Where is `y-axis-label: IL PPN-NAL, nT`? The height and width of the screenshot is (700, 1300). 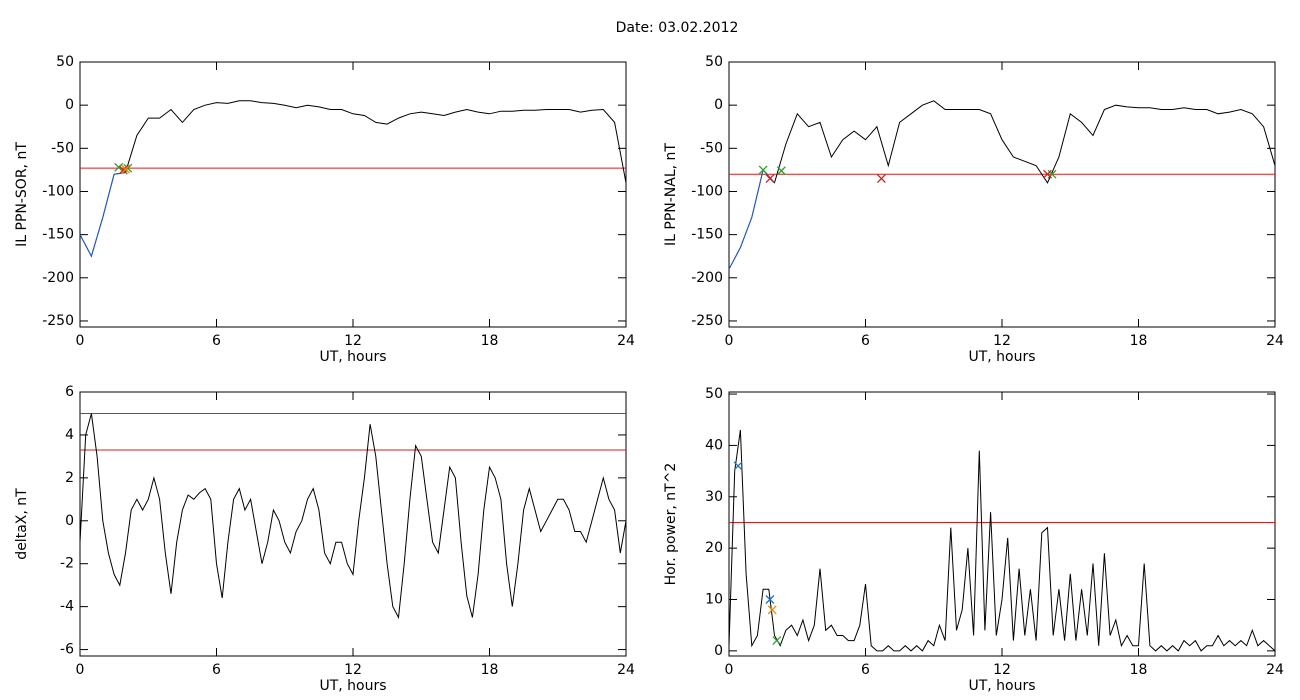 y-axis-label: IL PPN-NAL, nT is located at coordinates (671, 194).